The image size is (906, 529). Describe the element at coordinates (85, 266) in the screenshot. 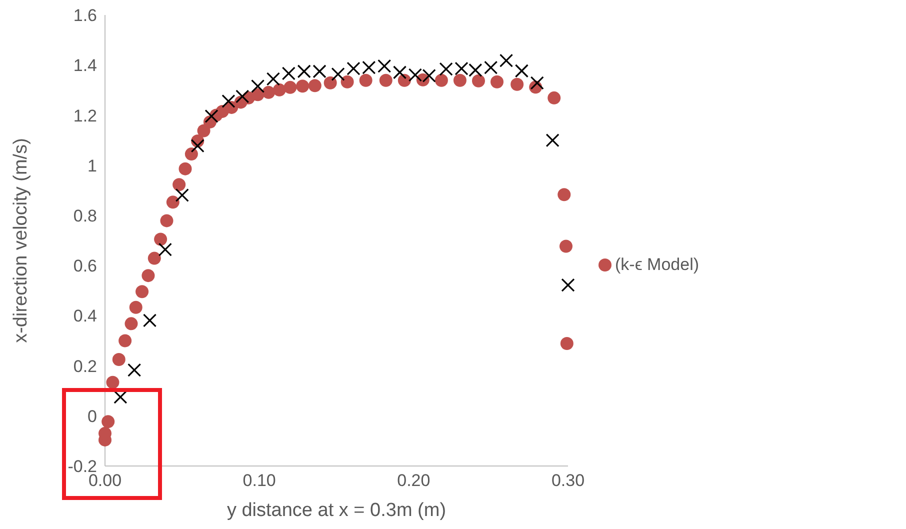

I see `y-tick-label: 0.6` at that location.